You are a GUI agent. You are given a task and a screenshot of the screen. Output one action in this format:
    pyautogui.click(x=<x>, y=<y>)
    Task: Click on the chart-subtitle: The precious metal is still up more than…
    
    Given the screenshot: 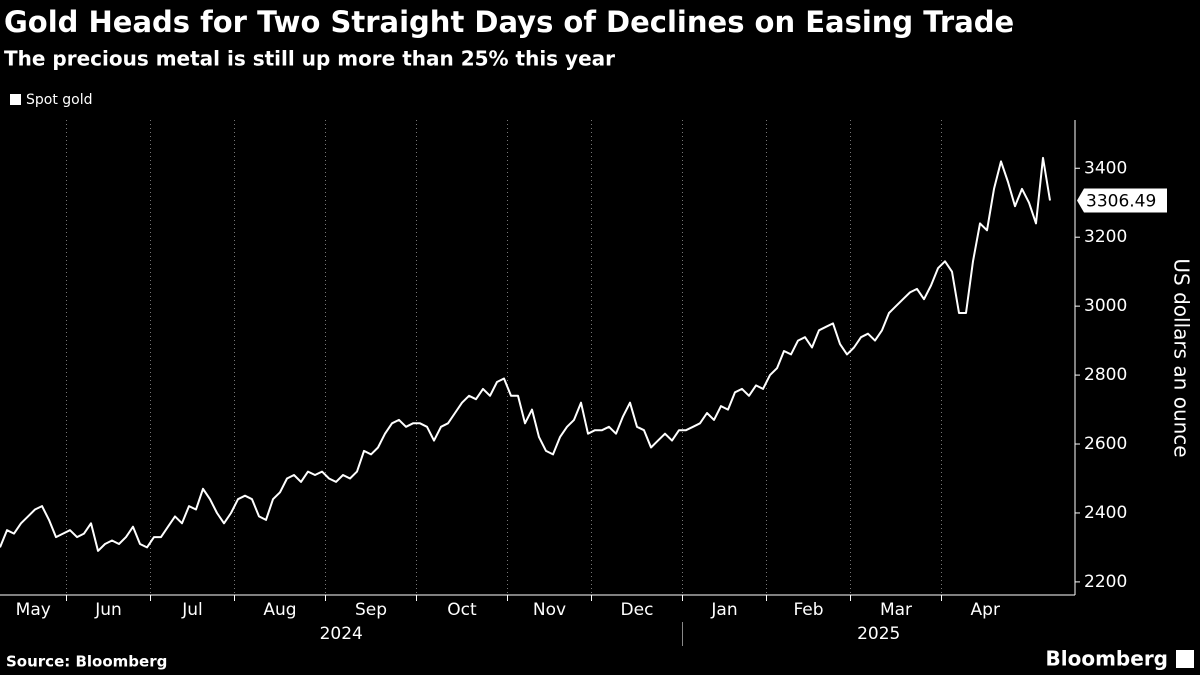 What is the action you would take?
    pyautogui.click(x=309, y=59)
    